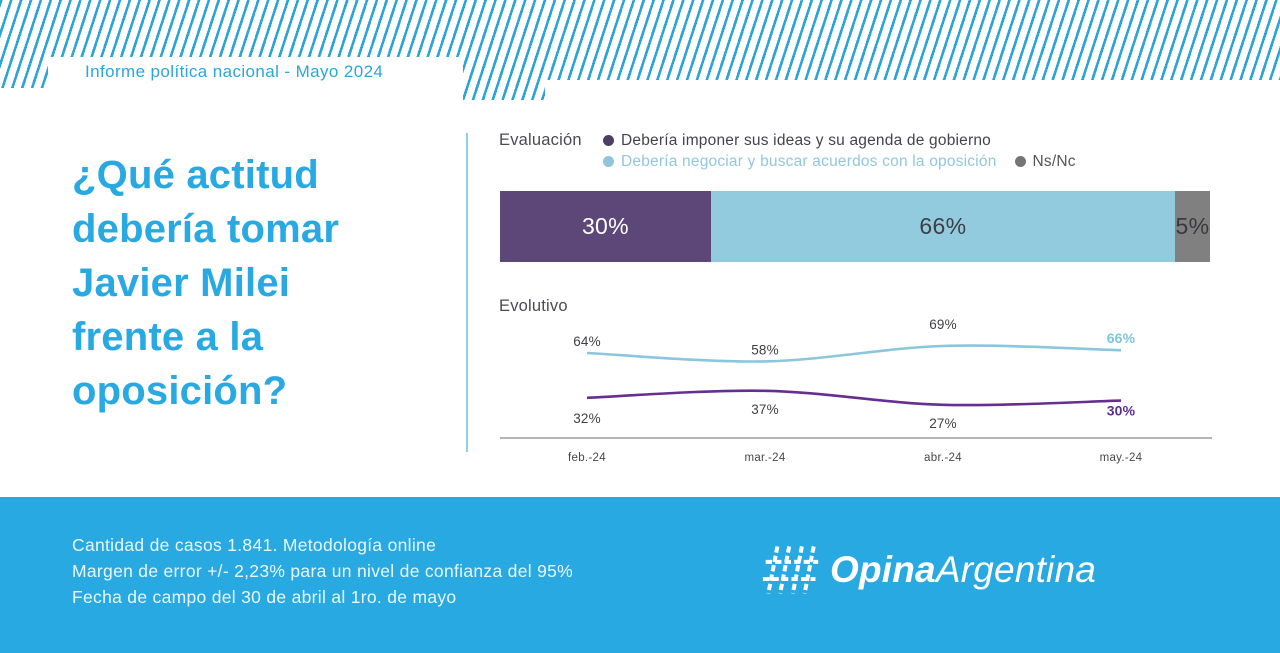 Image resolution: width=1280 pixels, height=653 pixels. I want to click on x-axis-tick-label: may.-24, so click(1121, 458).